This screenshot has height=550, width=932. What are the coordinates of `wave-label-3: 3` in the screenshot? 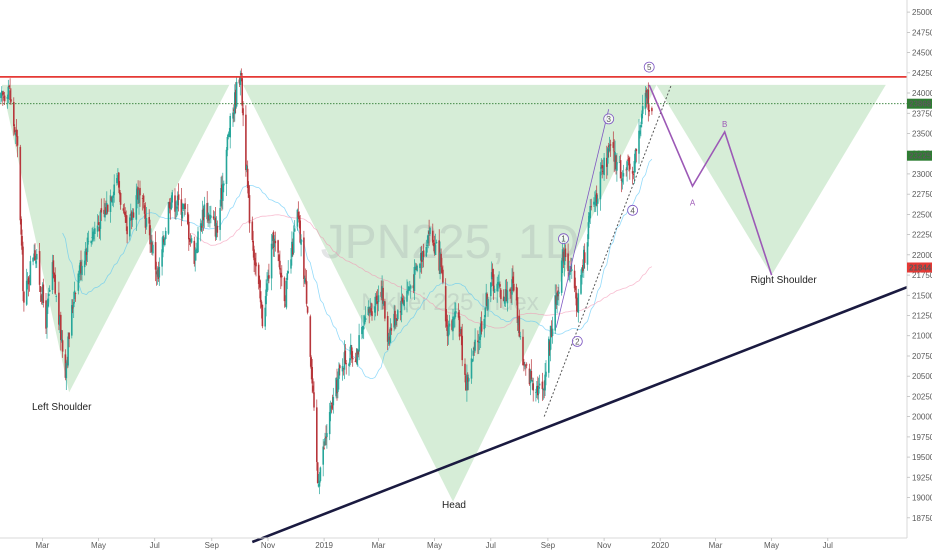 It's located at (609, 119).